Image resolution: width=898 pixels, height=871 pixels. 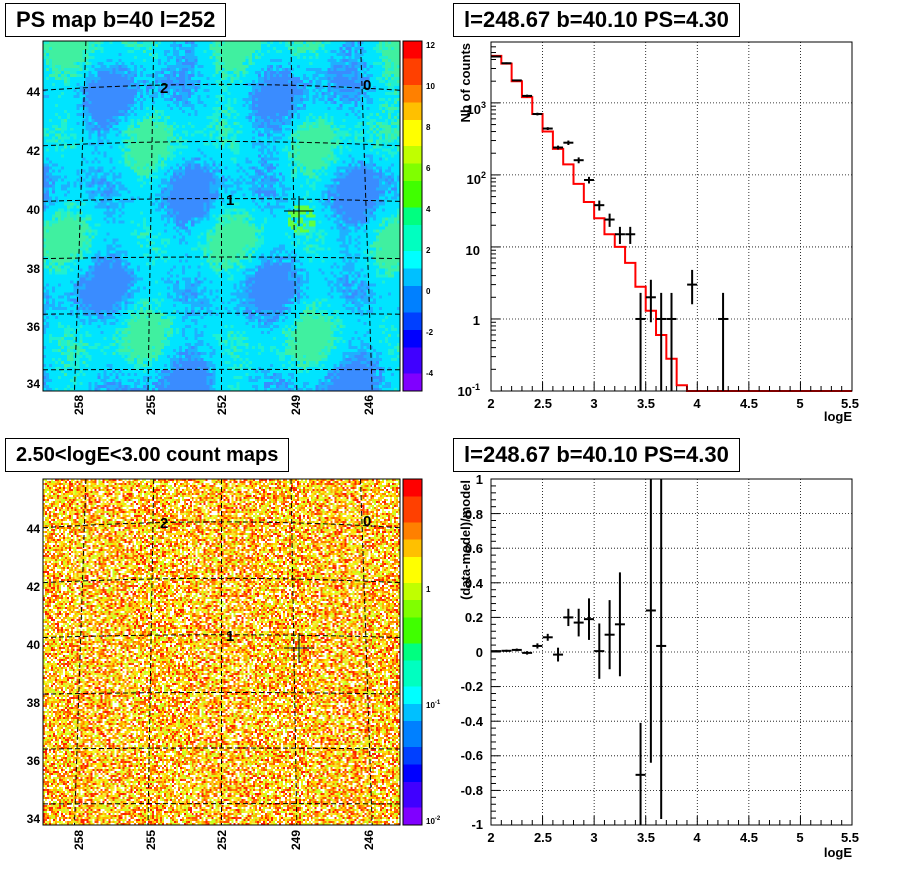 I want to click on ps-map-ytick-label: 36, so click(x=34, y=327).